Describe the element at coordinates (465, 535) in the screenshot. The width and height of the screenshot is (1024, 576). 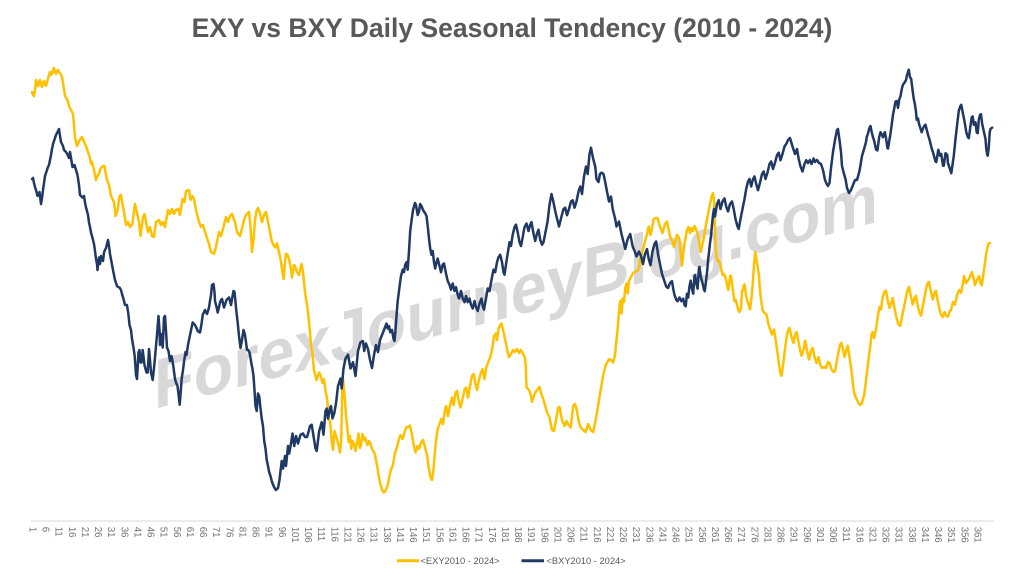
I see `svg-text: 166` at that location.